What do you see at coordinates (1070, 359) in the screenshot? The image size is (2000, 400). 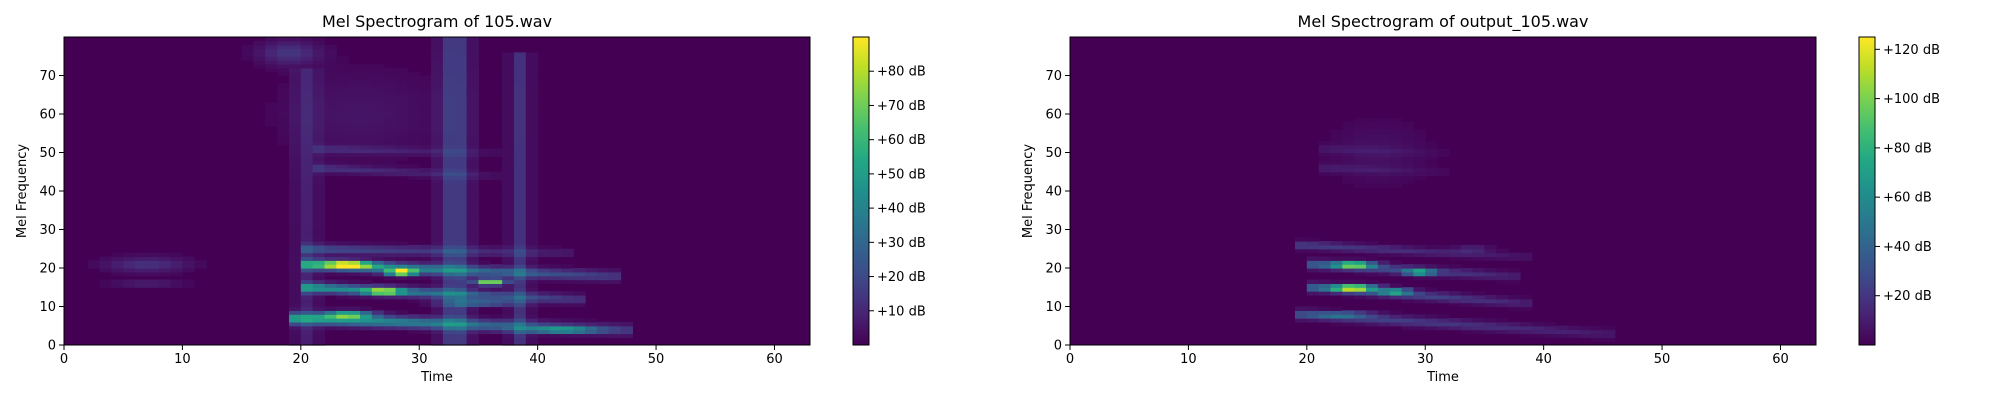 I see `x-tick-label: 0` at bounding box center [1070, 359].